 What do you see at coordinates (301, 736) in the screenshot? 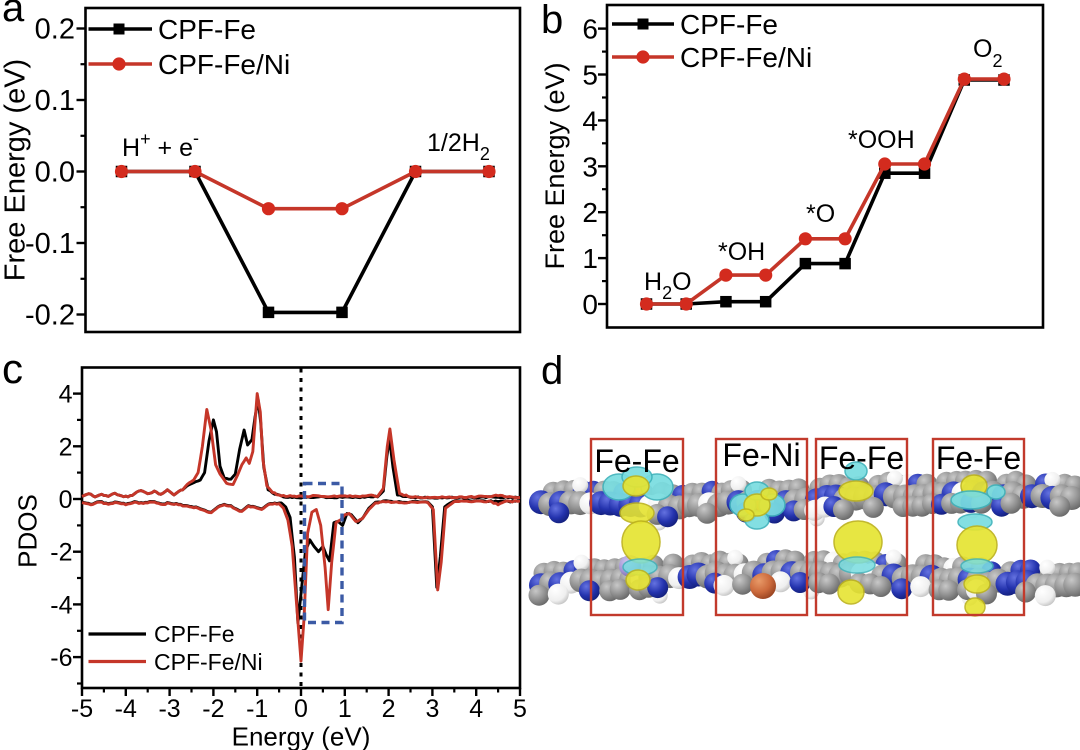
I see `svg-text: Energy (eV)` at bounding box center [301, 736].